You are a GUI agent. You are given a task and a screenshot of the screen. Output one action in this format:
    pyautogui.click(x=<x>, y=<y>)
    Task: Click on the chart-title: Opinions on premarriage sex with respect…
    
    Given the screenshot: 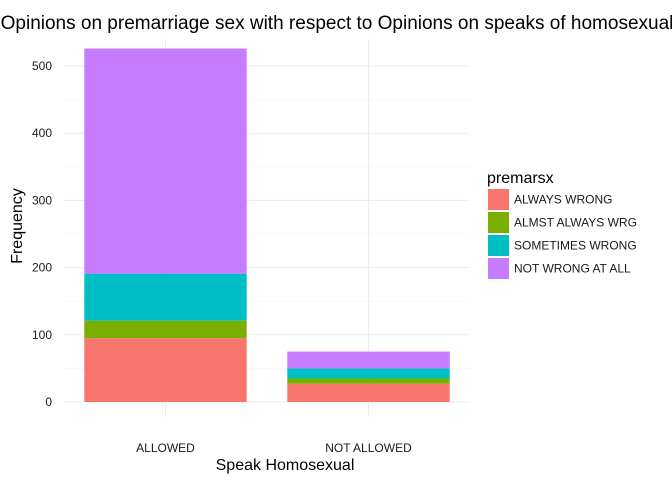 What is the action you would take?
    pyautogui.click(x=336, y=23)
    